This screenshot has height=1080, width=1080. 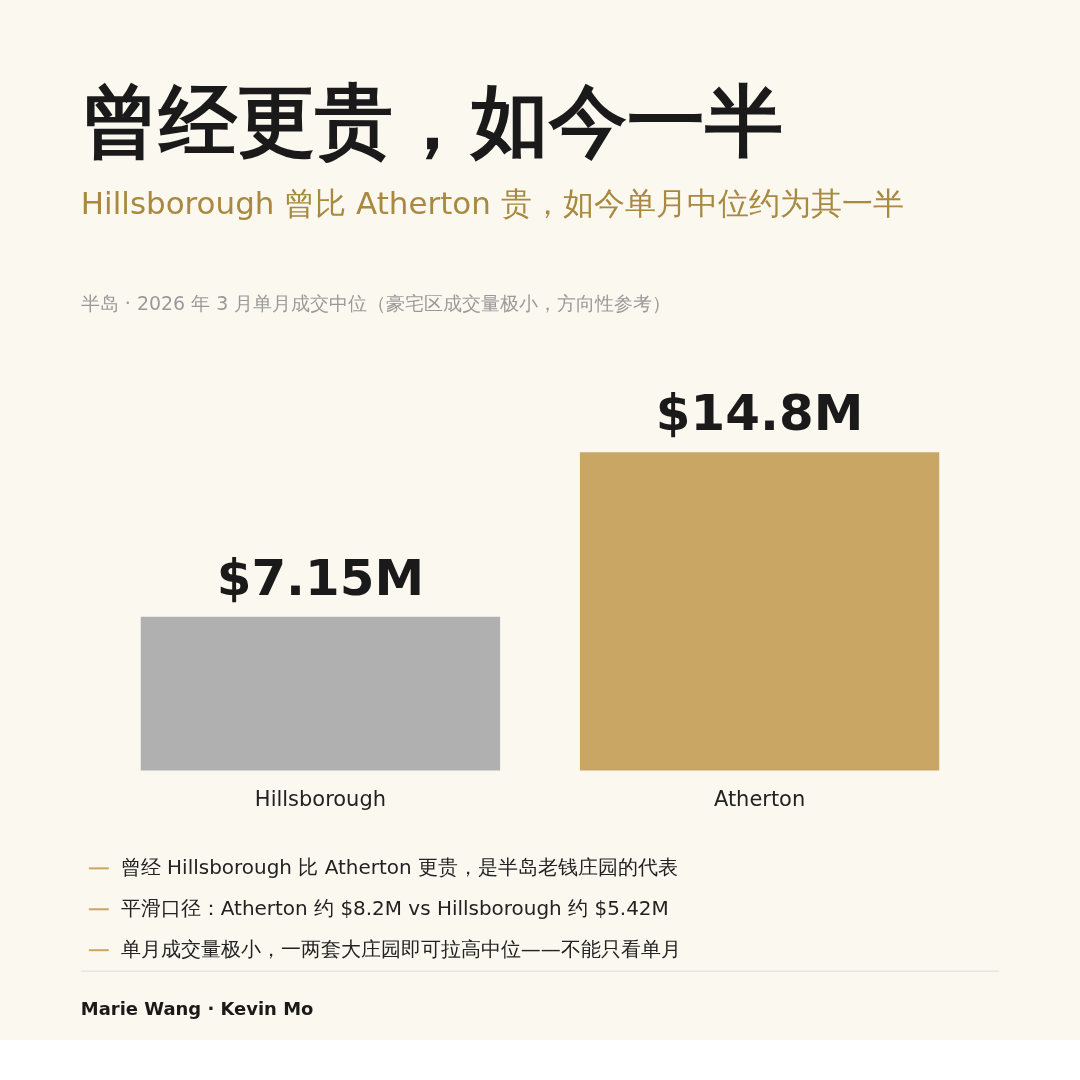 I want to click on text: Hillsborough 曾比 Atherton 贵，如今单月中位约为其一半, so click(x=492, y=202).